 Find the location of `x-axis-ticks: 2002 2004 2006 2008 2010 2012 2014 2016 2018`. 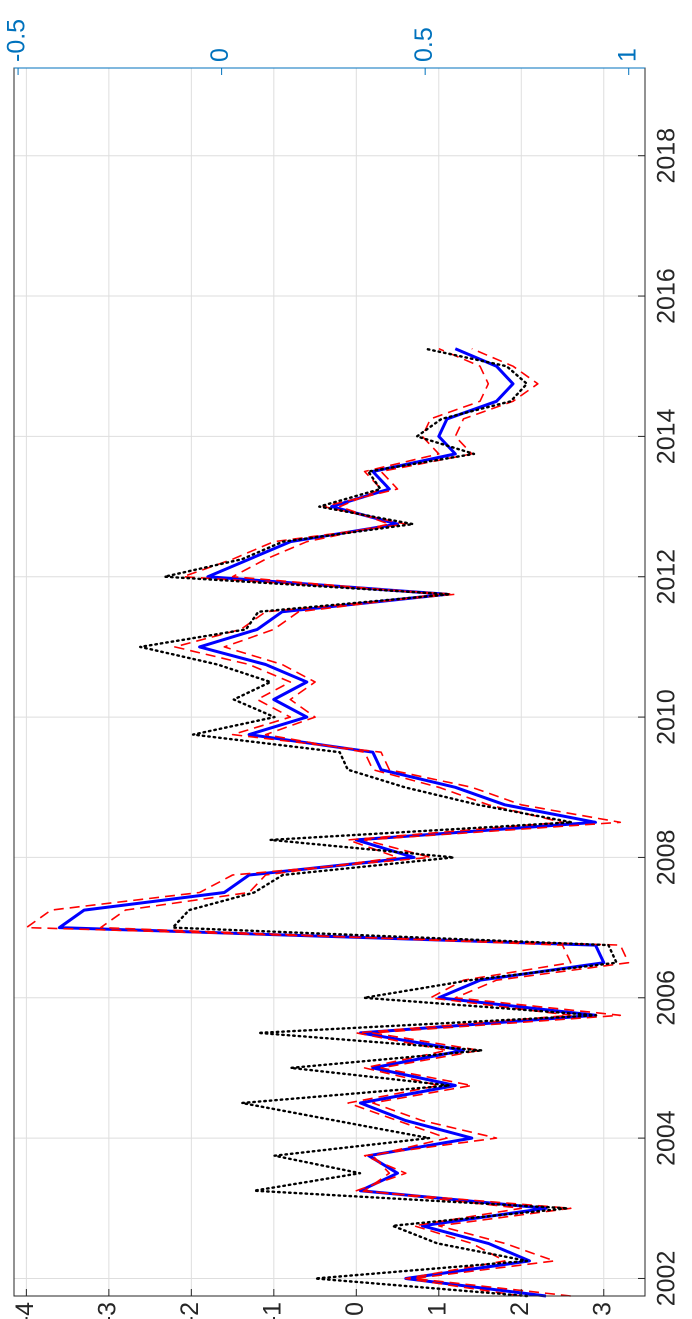

x-axis-ticks: 2002 2004 2006 2008 2010 2012 2014 2016 2018 is located at coordinates (659, 717).